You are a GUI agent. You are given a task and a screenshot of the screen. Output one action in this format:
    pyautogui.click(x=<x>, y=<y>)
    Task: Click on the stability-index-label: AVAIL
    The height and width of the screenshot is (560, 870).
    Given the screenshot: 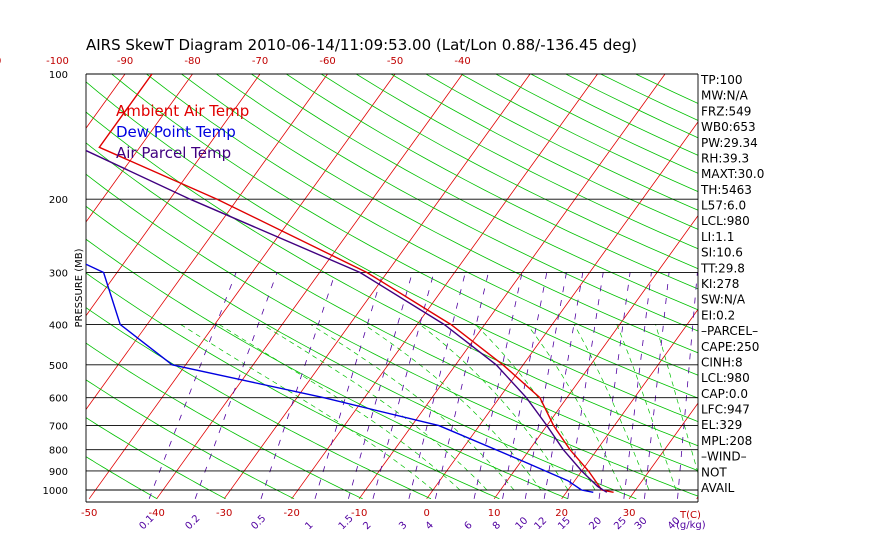 What is the action you would take?
    pyautogui.click(x=718, y=488)
    